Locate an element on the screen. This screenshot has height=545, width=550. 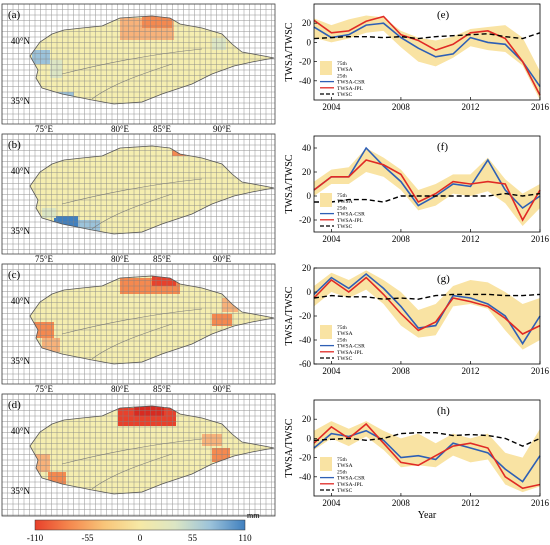
colorbar-tick-label: 55 is located at coordinates (193, 538).